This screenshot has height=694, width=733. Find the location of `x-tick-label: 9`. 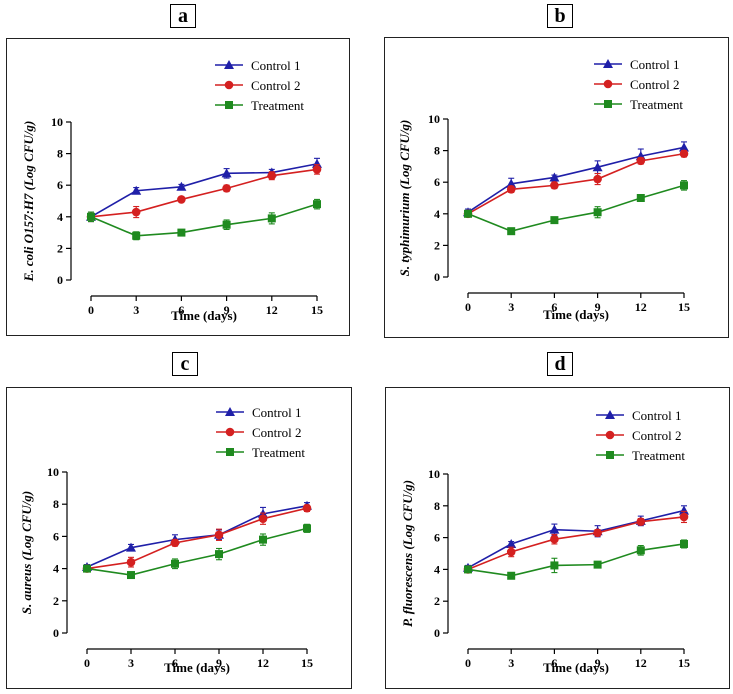

x-tick-label: 9 is located at coordinates (219, 663).